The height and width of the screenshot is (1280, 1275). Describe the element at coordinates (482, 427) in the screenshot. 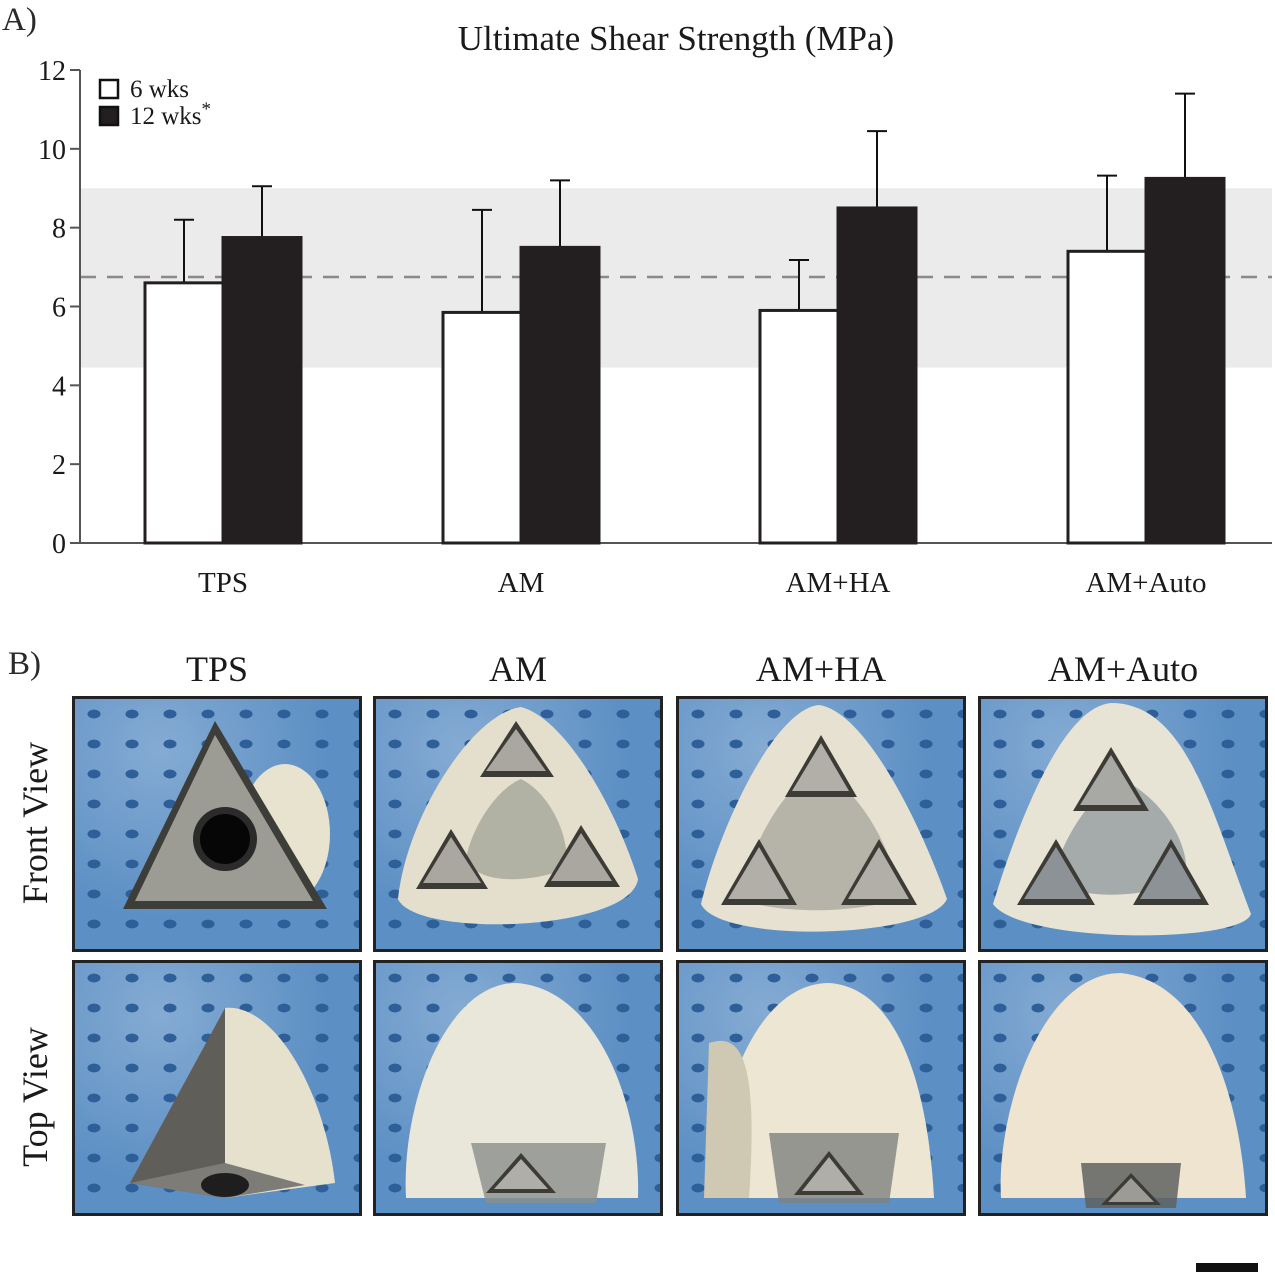

I see `bar-6wks-am` at that location.